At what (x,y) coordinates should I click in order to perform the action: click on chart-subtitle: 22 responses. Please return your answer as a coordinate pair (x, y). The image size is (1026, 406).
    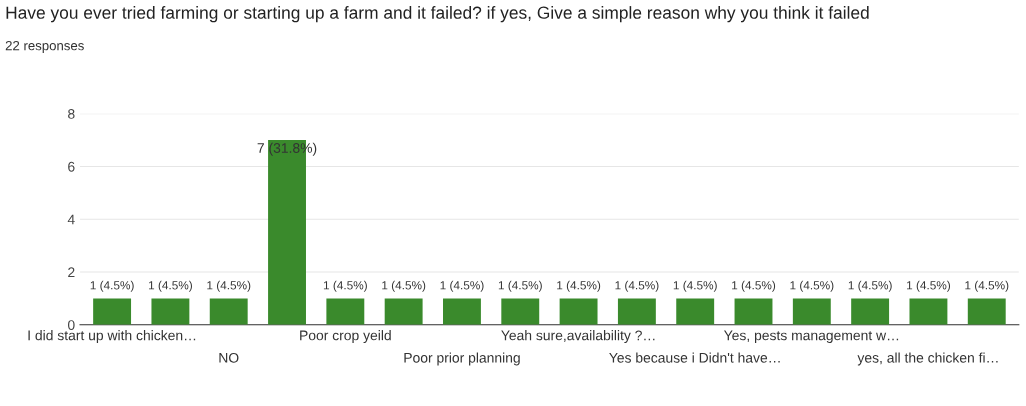
    Looking at the image, I should click on (44, 46).